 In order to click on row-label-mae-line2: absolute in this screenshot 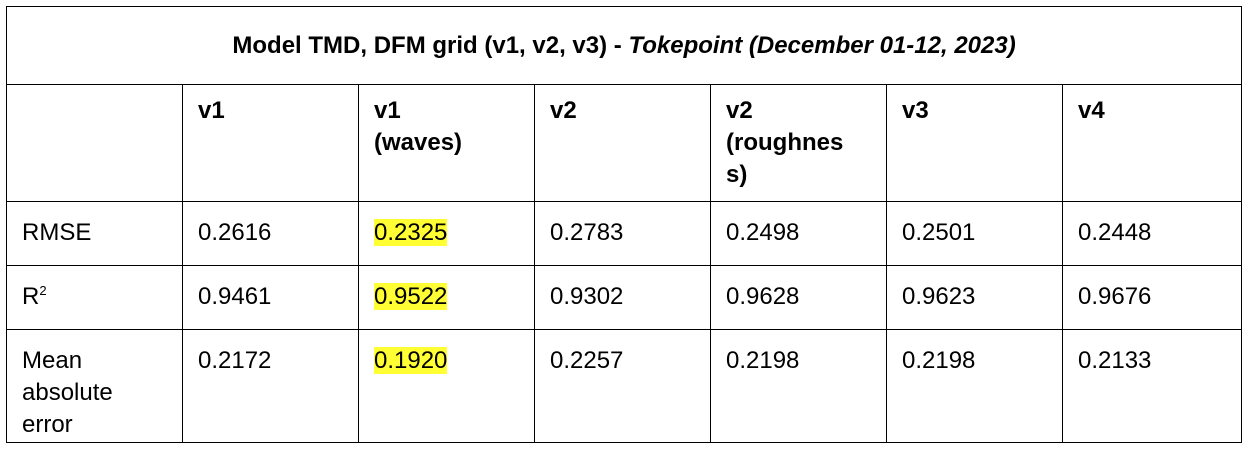, I will do `click(67, 392)`.